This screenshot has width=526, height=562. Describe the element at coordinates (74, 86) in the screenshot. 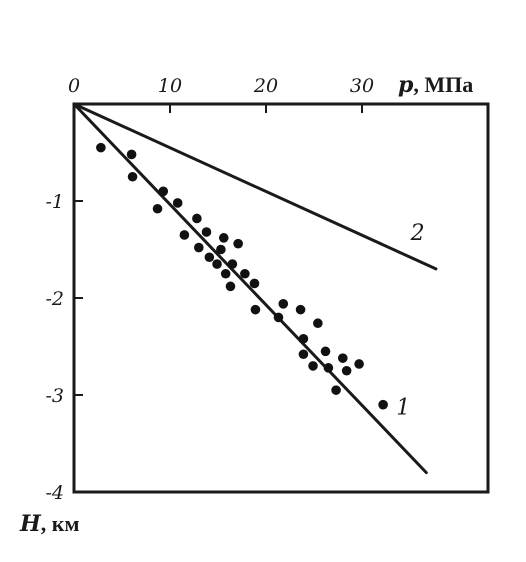

I see `x-tick-label: 0` at that location.